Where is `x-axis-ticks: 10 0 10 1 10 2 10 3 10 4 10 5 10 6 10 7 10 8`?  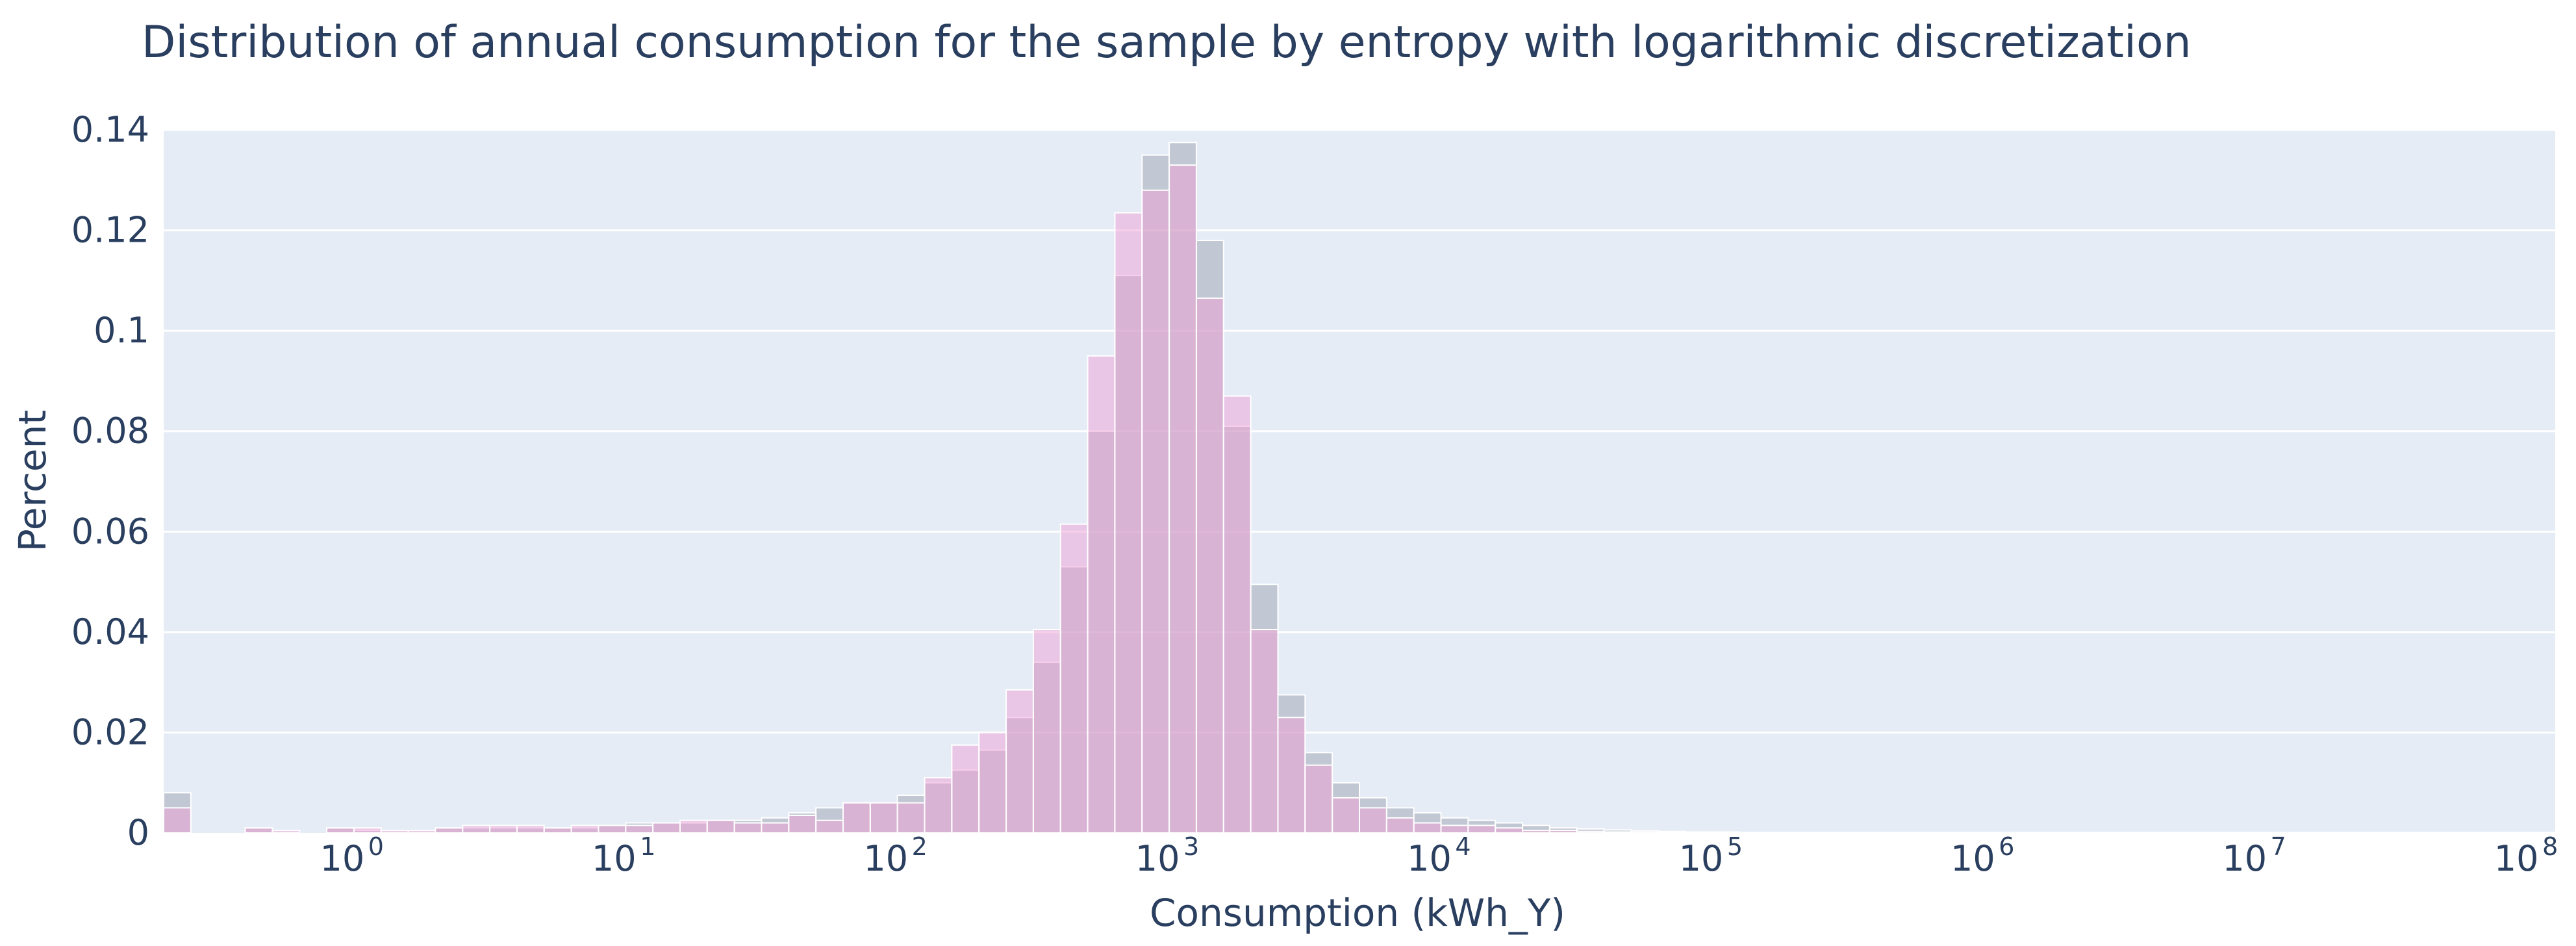 x-axis-ticks: 10 0 10 1 10 2 10 3 10 4 10 5 10 6 10 7 10 8 is located at coordinates (1439, 855).